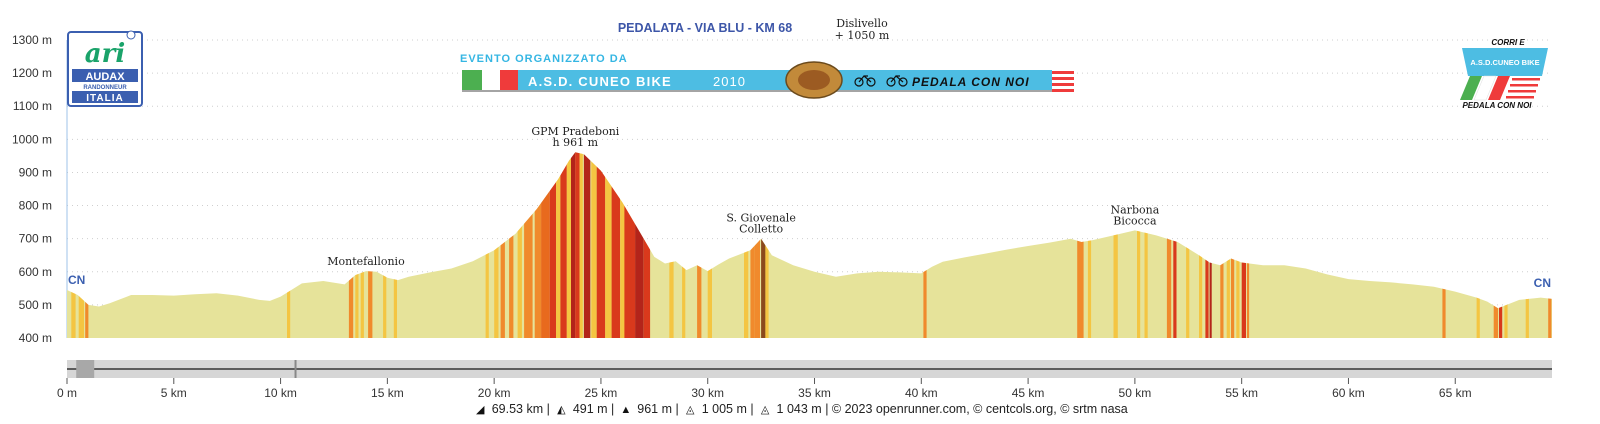 The width and height of the screenshot is (1600, 424). I want to click on audax-logo: ari AUDAX RANDONNEUR ITALIA, so click(105, 68).